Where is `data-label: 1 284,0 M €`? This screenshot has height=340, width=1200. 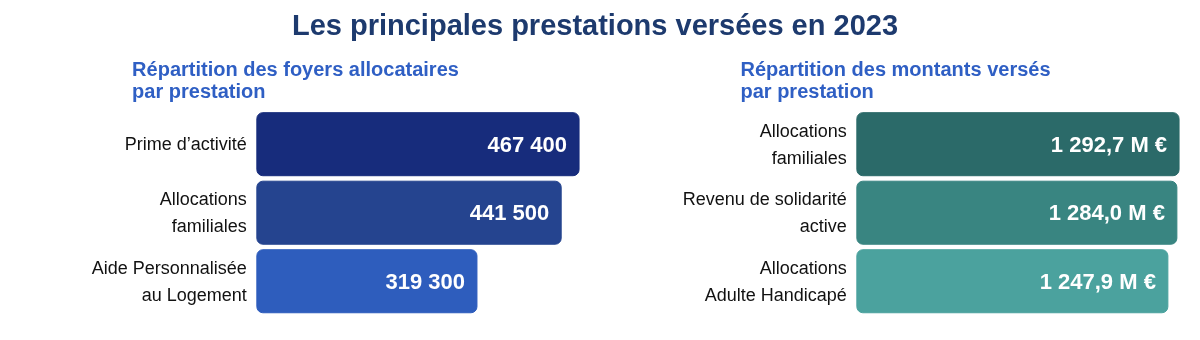
data-label: 1 284,0 M € is located at coordinates (1106, 213).